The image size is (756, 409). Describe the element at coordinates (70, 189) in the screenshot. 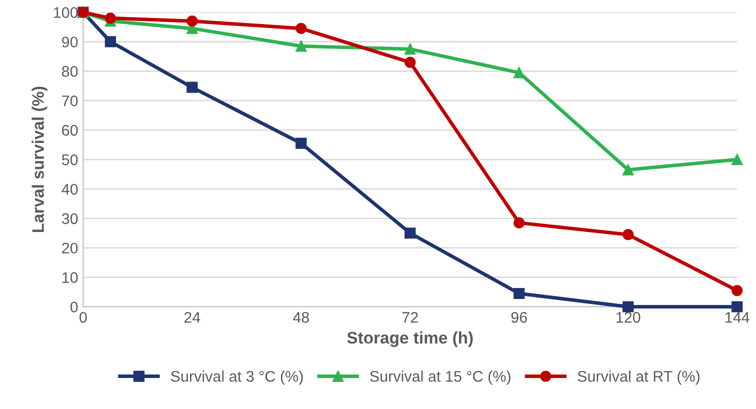

I see `y-tick-label: 40` at that location.